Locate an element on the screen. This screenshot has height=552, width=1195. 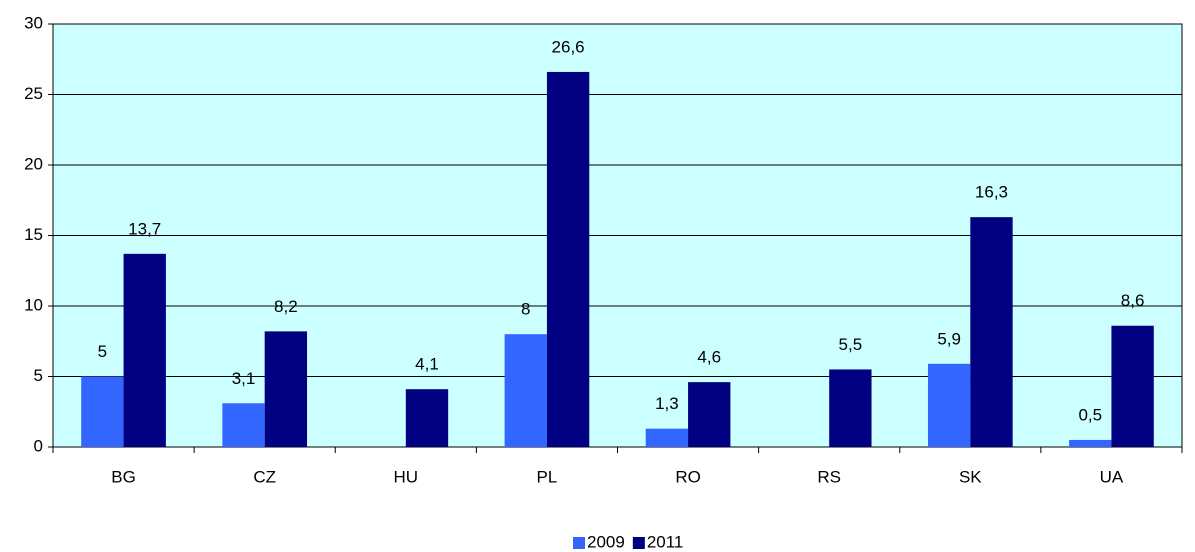
y-tick-label: 10 is located at coordinates (33, 304).